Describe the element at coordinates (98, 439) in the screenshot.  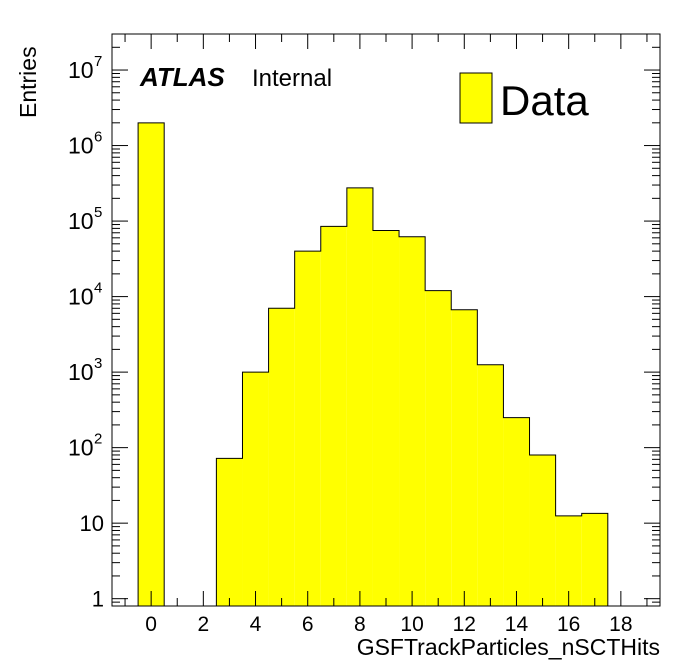
I see `y-tick-label-exponent: 2` at that location.